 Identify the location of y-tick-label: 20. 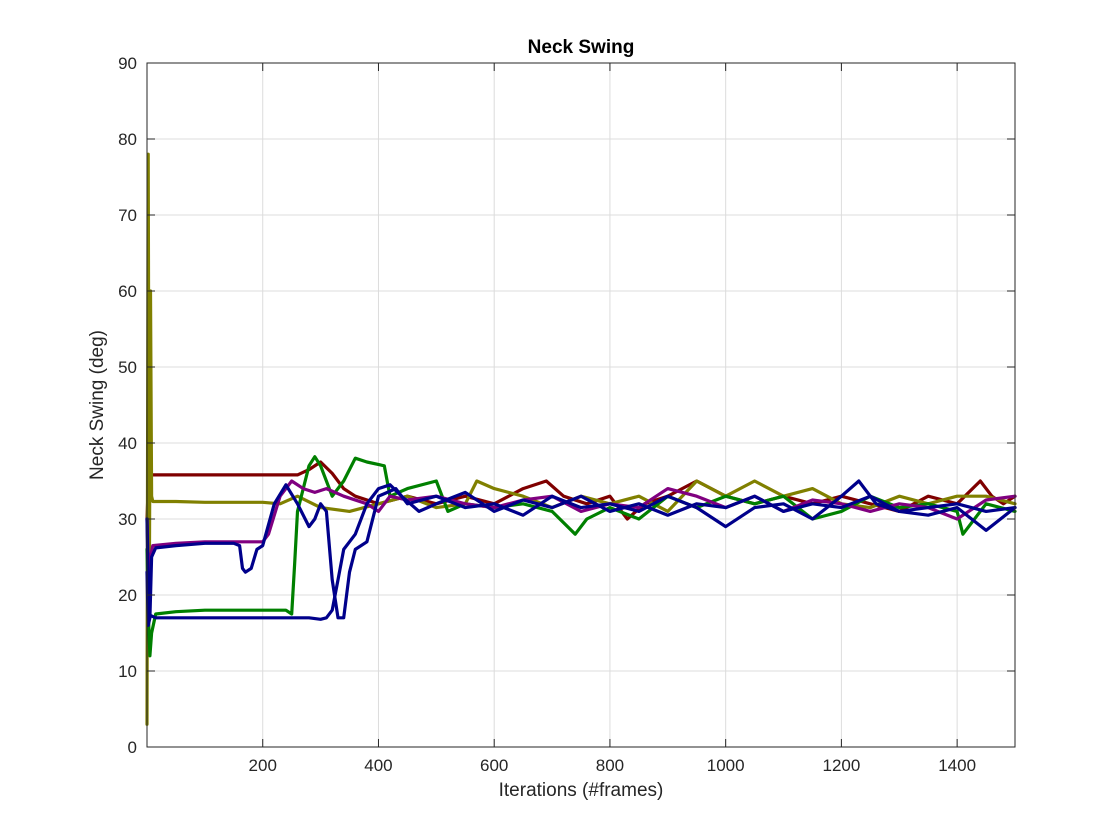
(127, 595).